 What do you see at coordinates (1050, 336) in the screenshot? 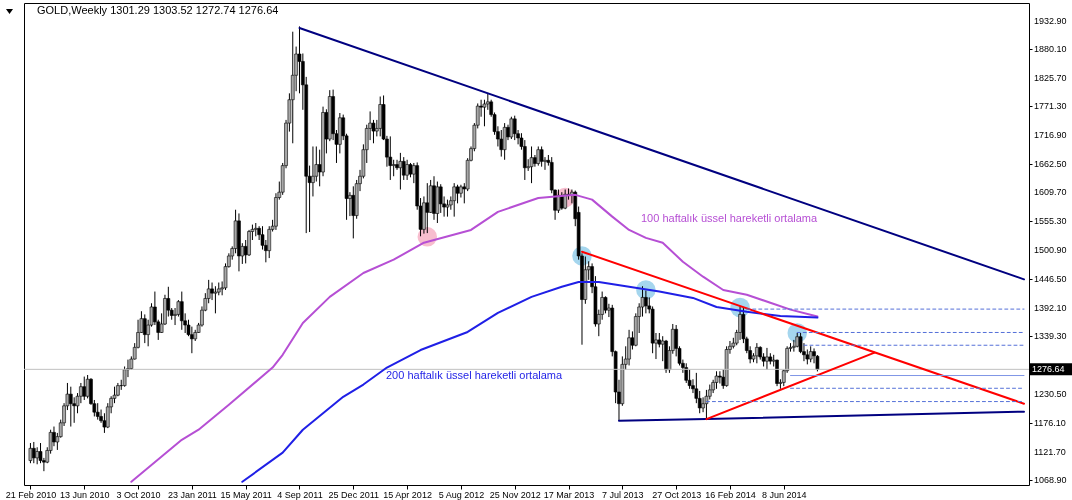
I see `y-tick-label: 1339.30` at bounding box center [1050, 336].